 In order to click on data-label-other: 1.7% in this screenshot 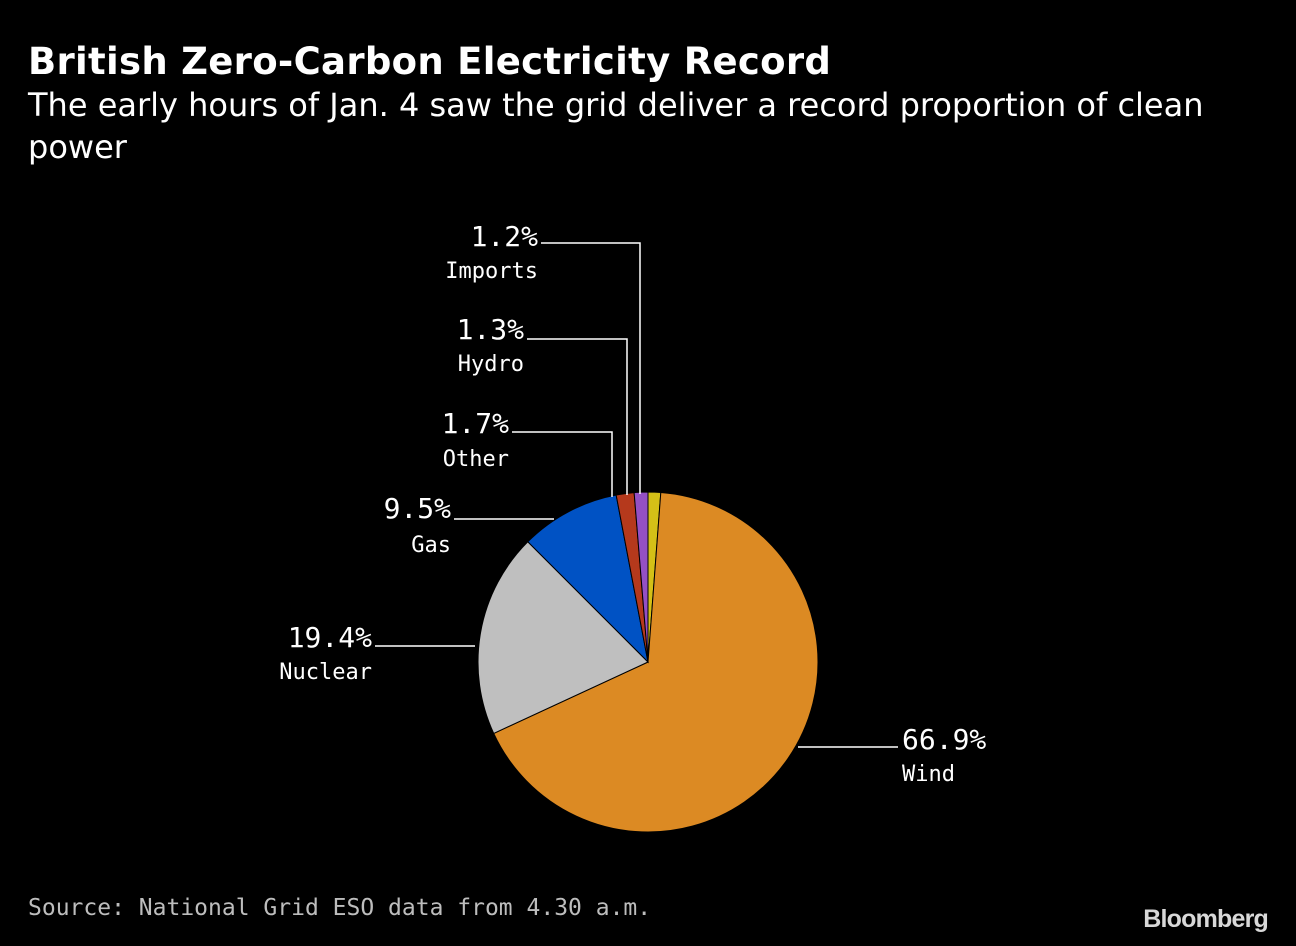, I will do `click(476, 423)`.